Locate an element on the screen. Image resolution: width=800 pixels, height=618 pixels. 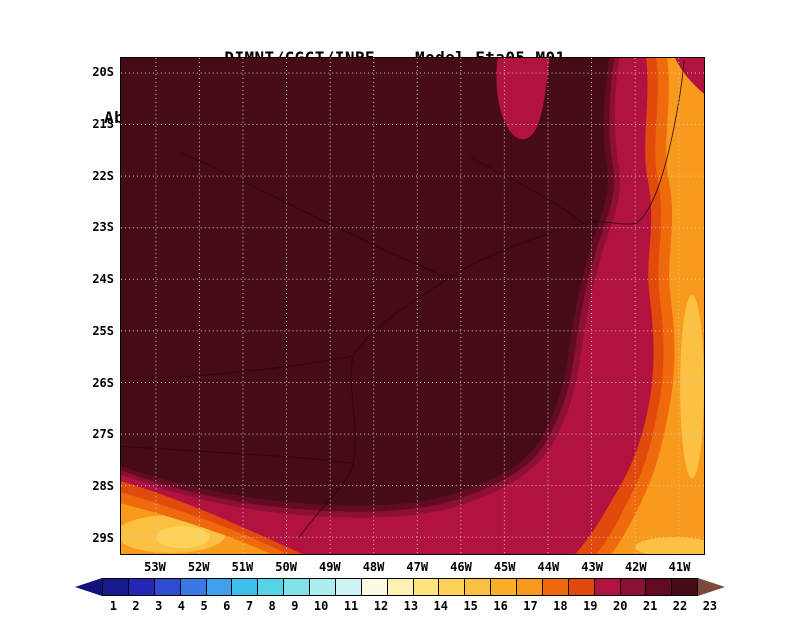
lat-label-21S: 21S is located at coordinates (103, 123).